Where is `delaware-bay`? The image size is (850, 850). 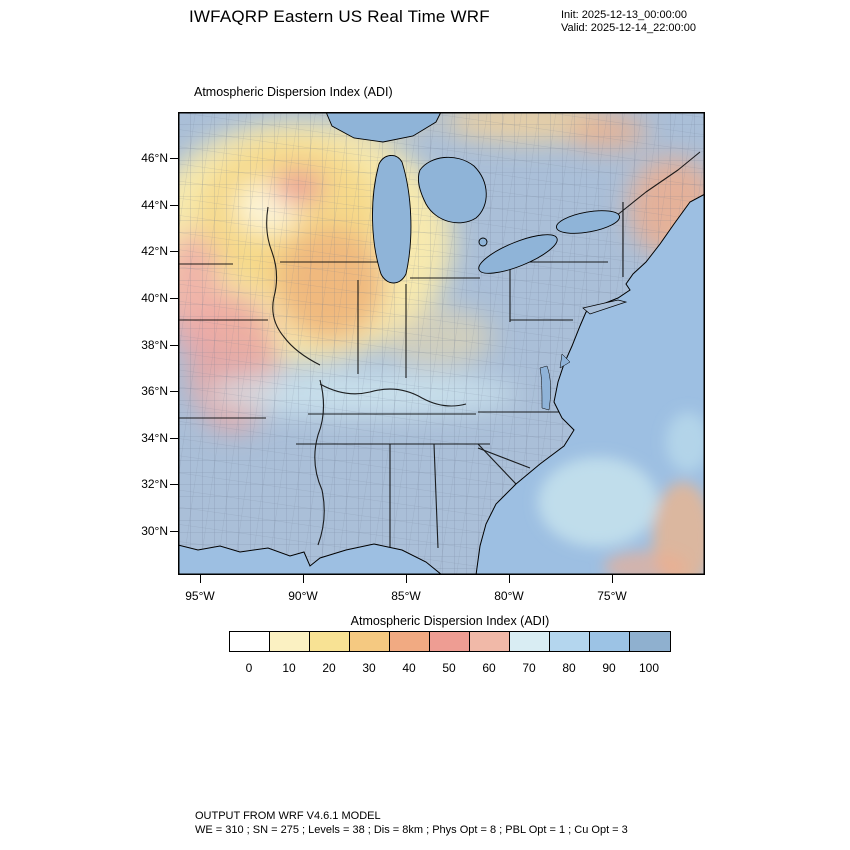 delaware-bay is located at coordinates (565, 361).